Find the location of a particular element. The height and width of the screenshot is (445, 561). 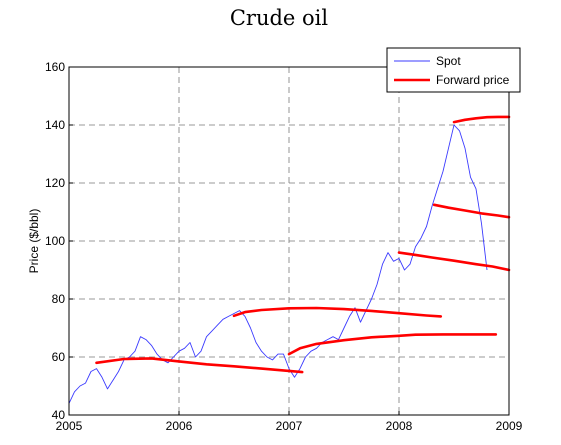

x-tick-label: 2005 is located at coordinates (69, 426).